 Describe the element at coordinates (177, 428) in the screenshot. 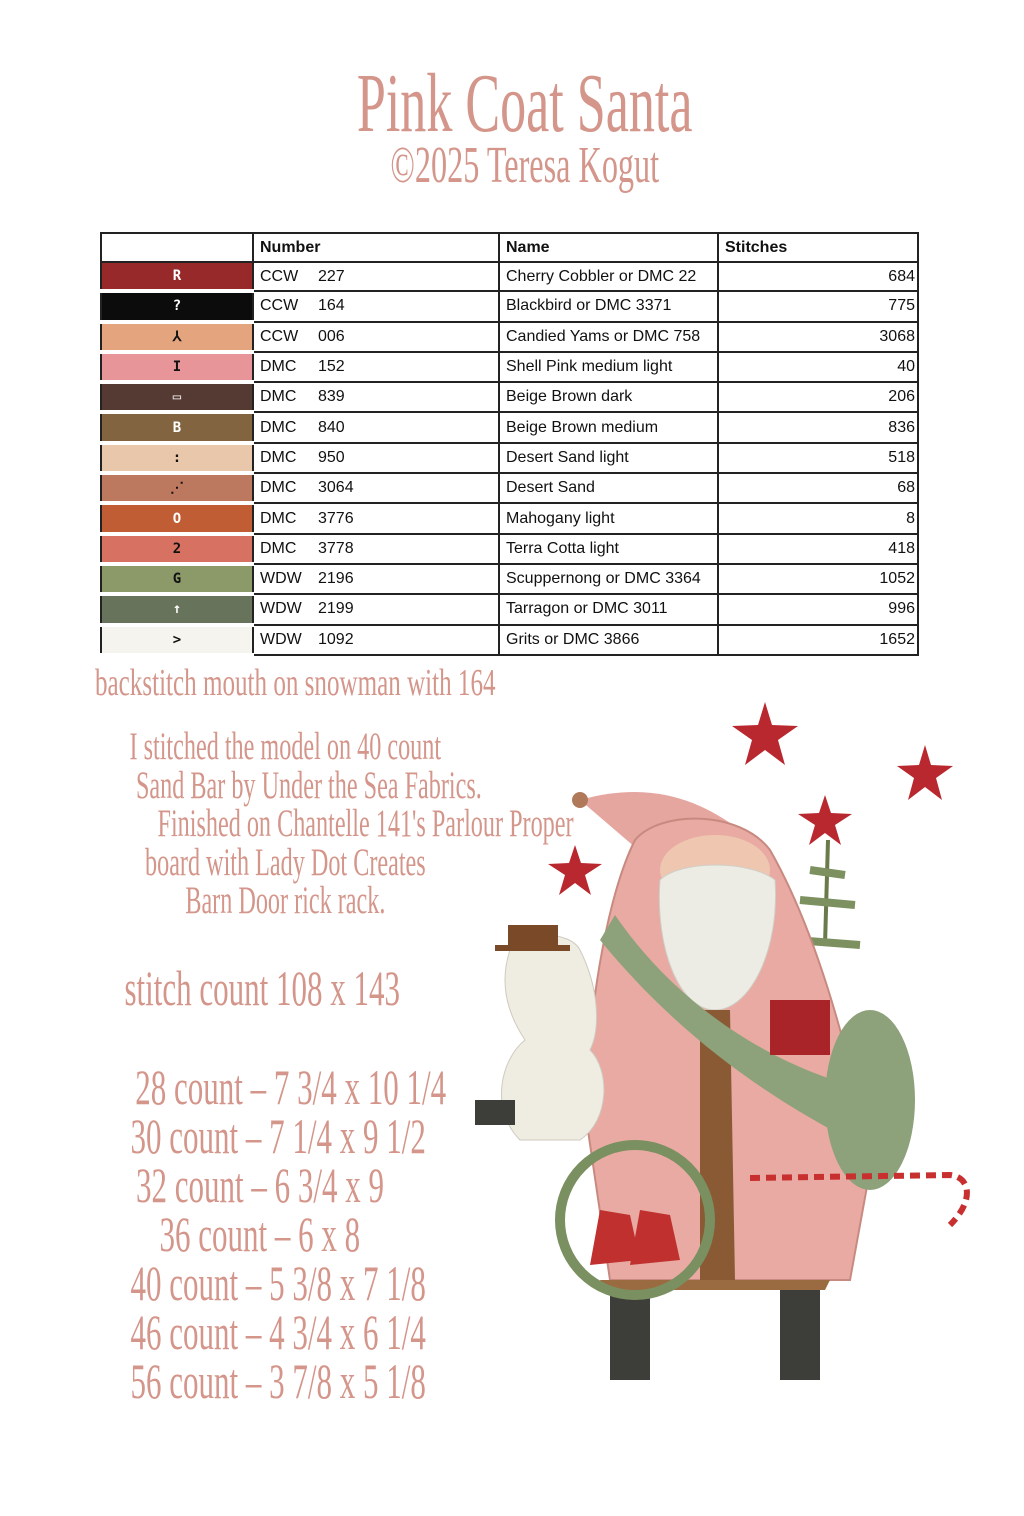

I see `symbol-swatch: B` at that location.